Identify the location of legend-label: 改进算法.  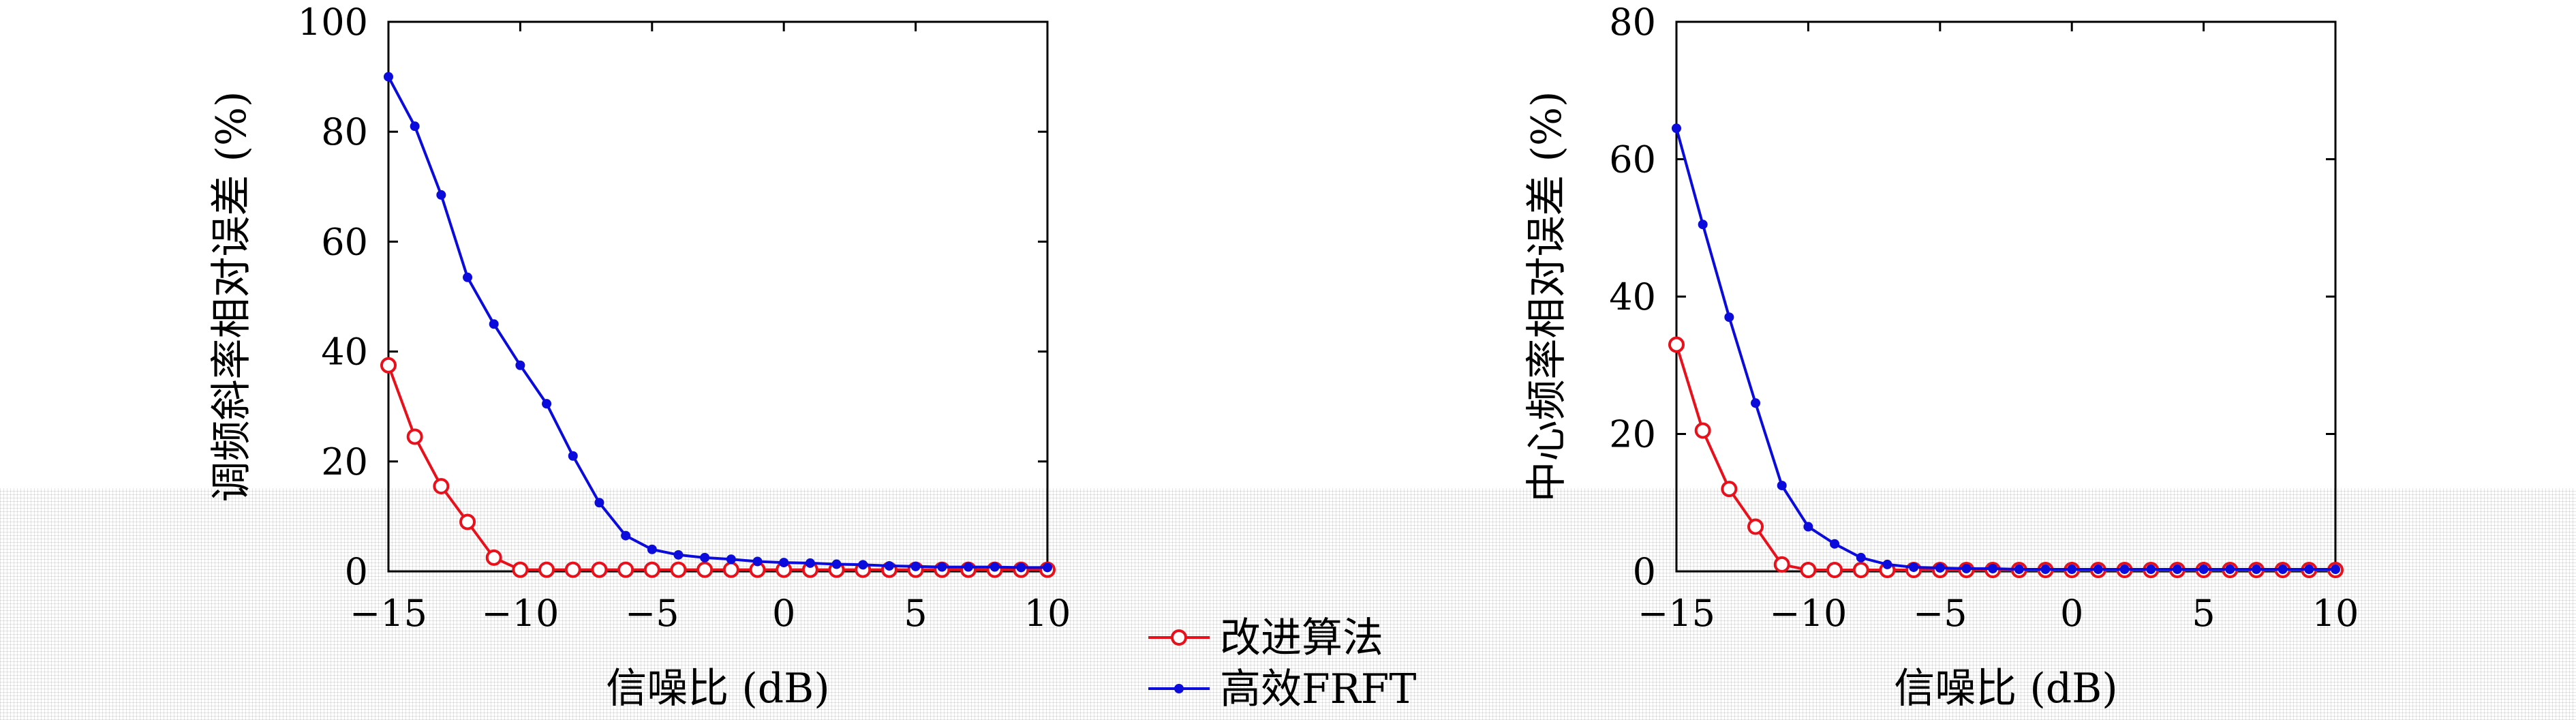
(1301, 638).